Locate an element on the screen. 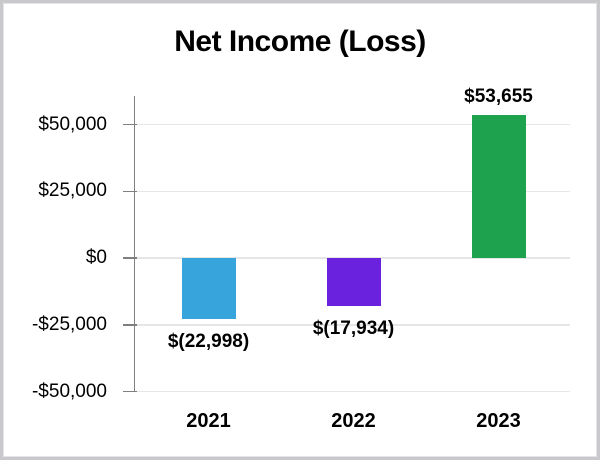  x-axis-label-2021: 2021 is located at coordinates (208, 421).